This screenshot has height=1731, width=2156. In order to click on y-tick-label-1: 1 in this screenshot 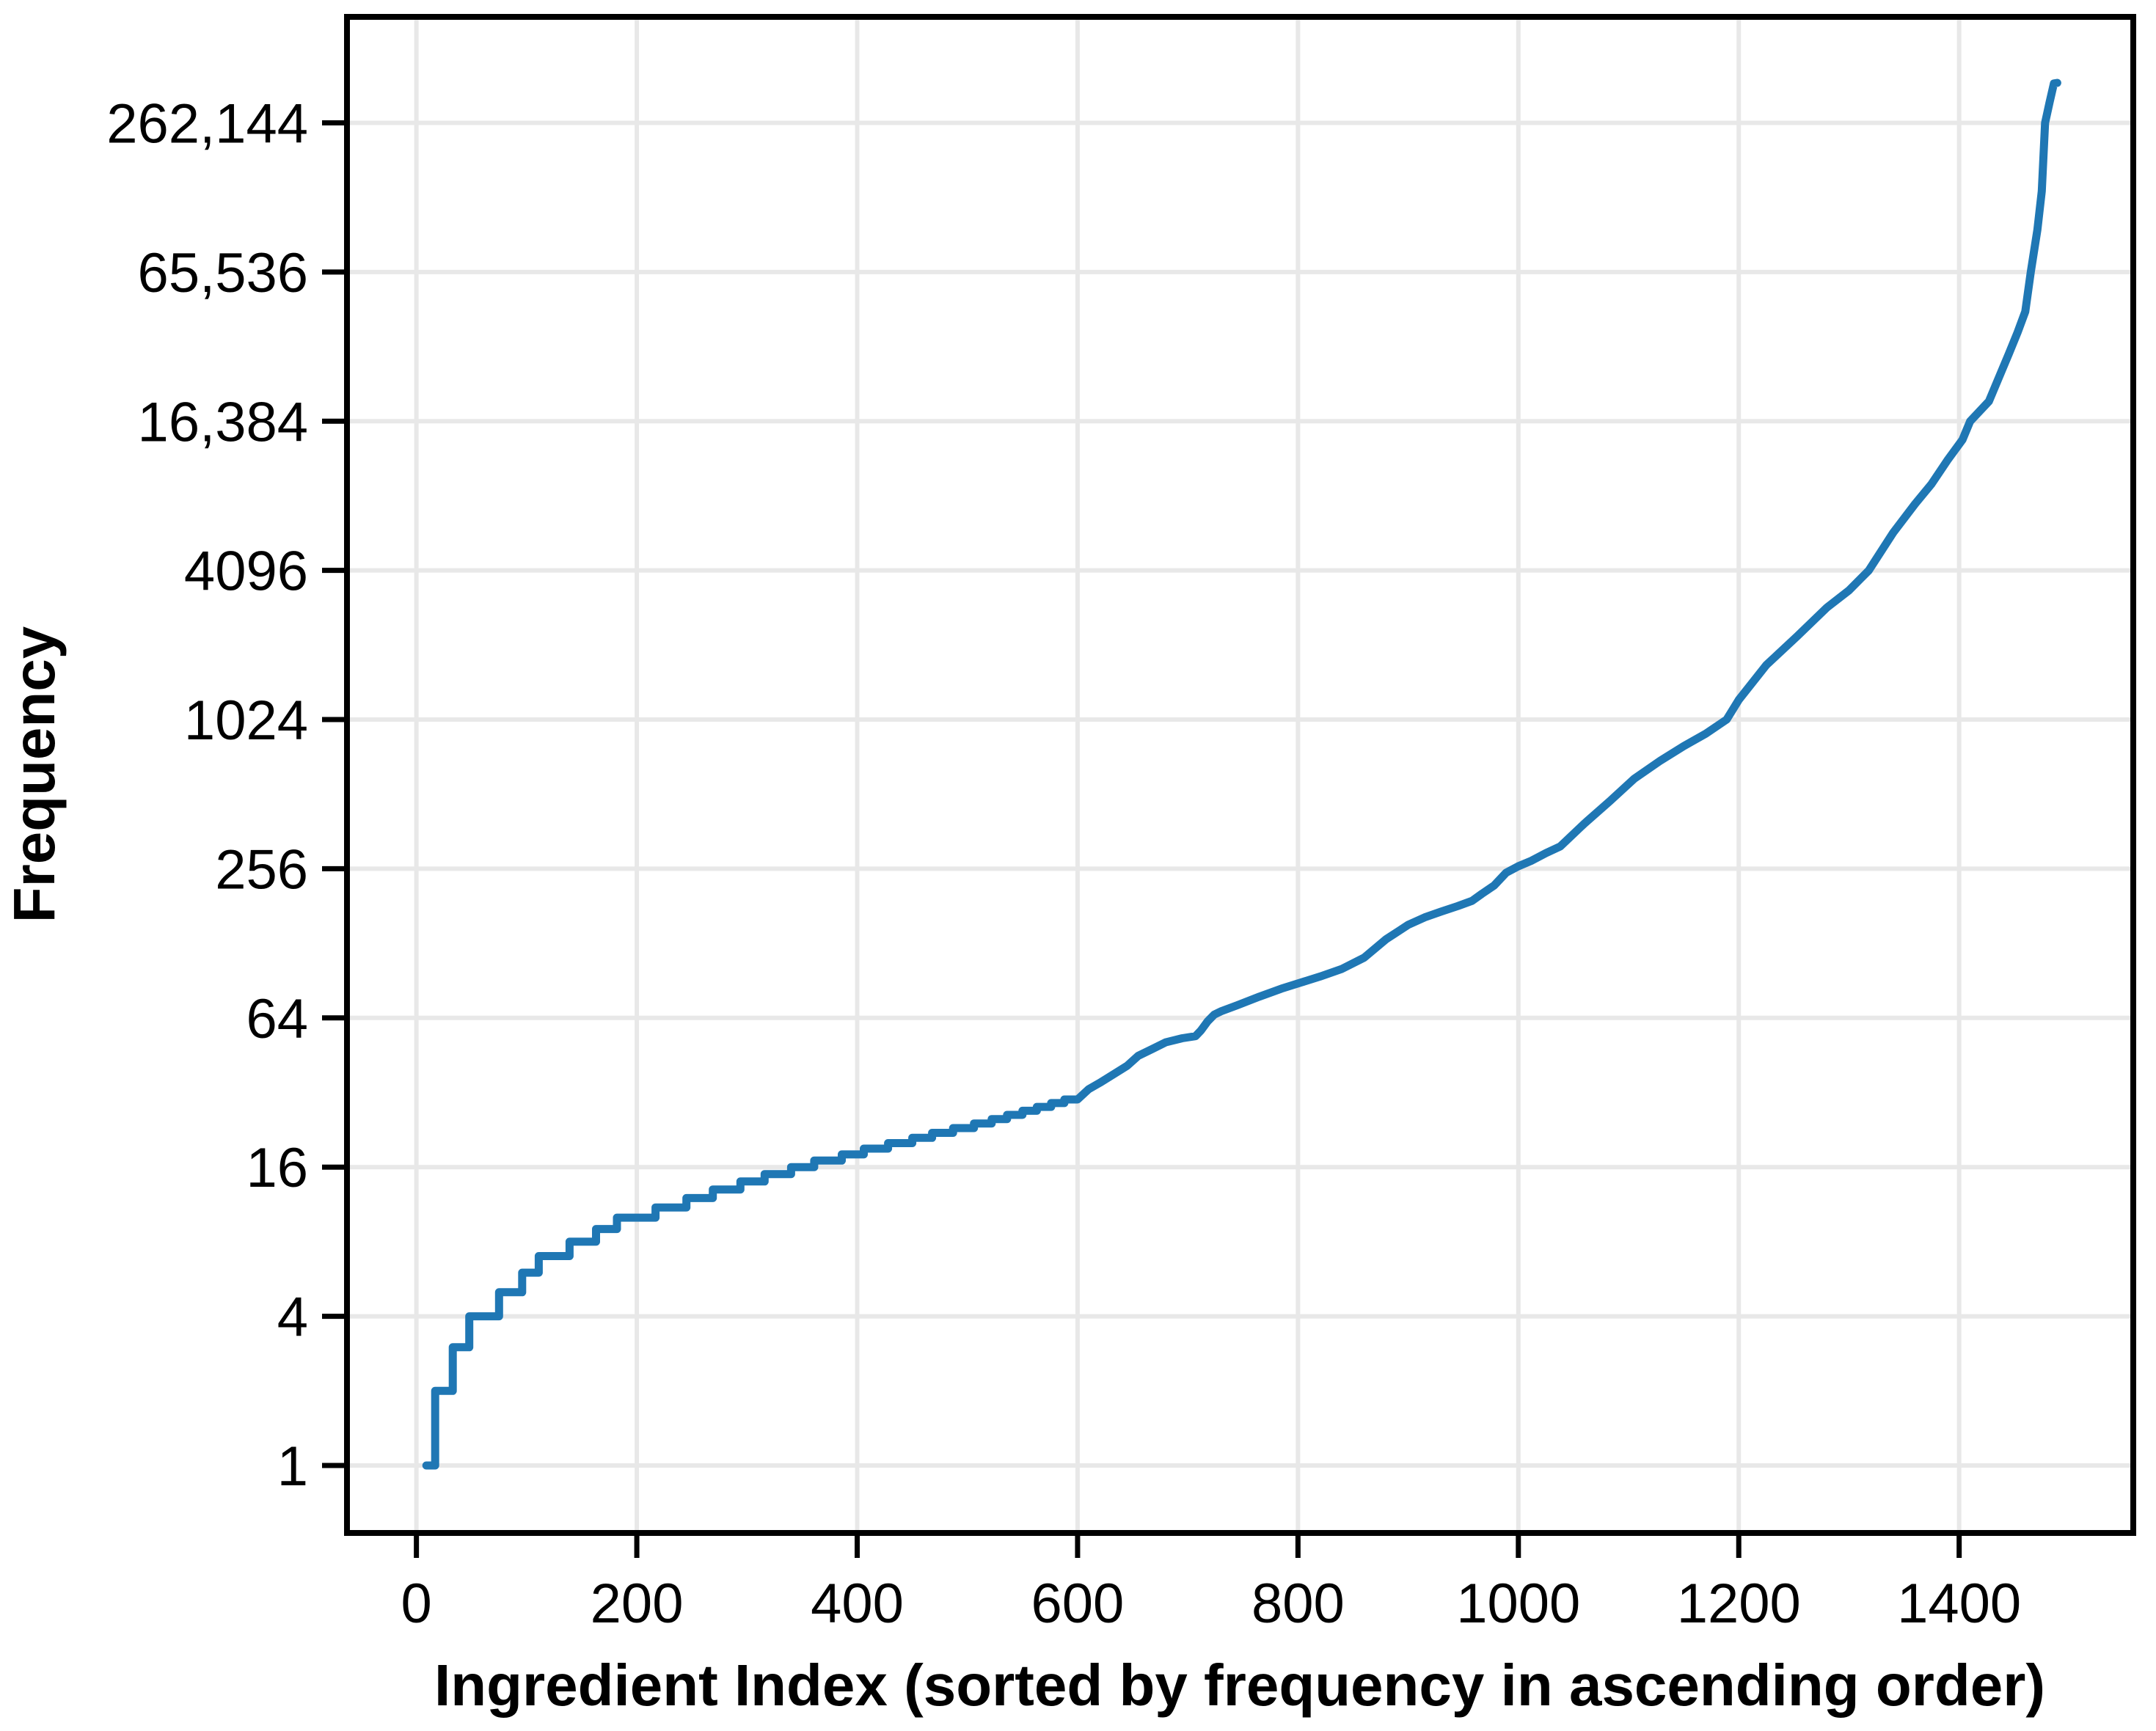, I will do `click(292, 1466)`.